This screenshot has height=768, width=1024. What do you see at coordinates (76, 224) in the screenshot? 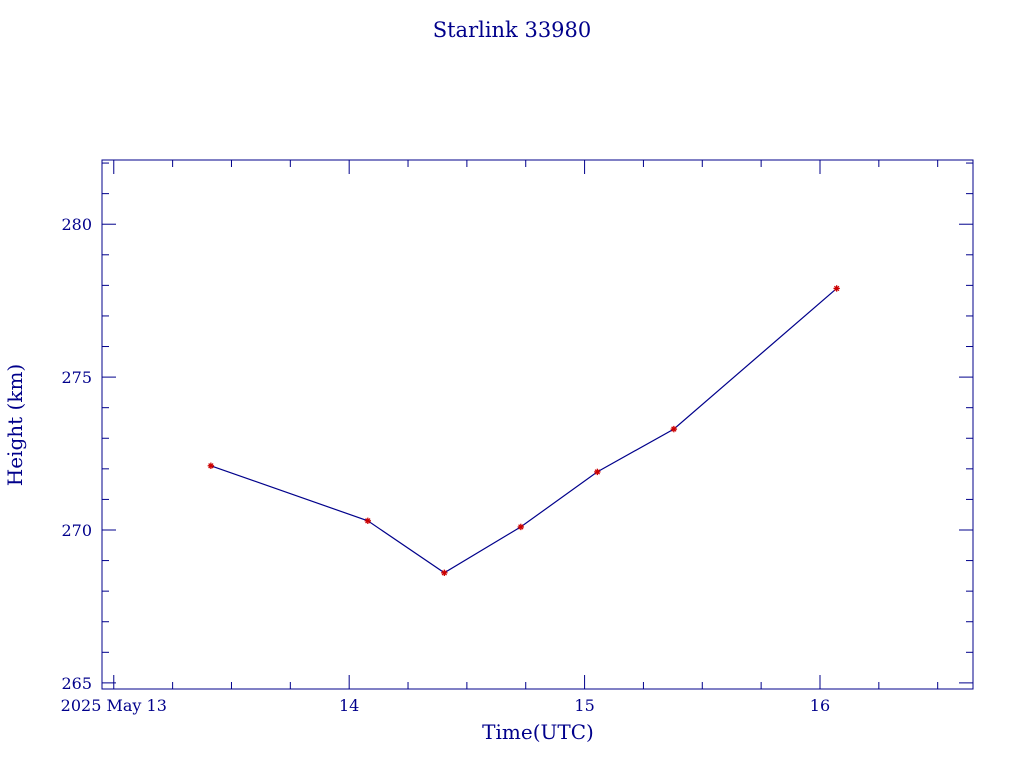
I see `y-tick-label: 280` at bounding box center [76, 224].